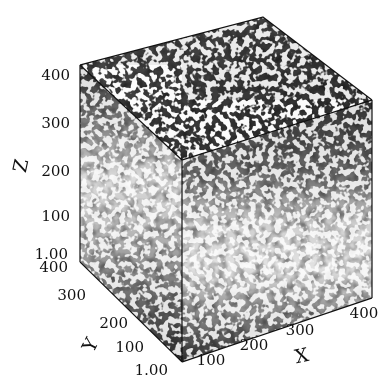 This screenshot has width=386, height=380. Describe the element at coordinates (302, 356) in the screenshot. I see `x-axis-label: X` at that location.